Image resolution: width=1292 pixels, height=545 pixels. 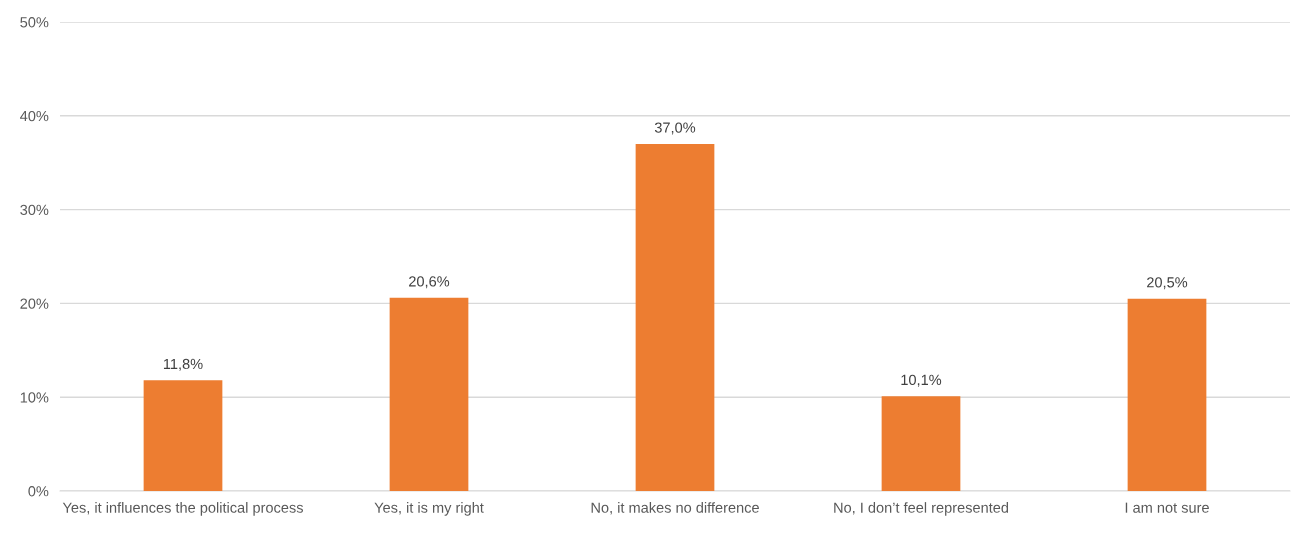 What do you see at coordinates (675, 508) in the screenshot?
I see `x-tick-label: No, it makes no difference` at bounding box center [675, 508].